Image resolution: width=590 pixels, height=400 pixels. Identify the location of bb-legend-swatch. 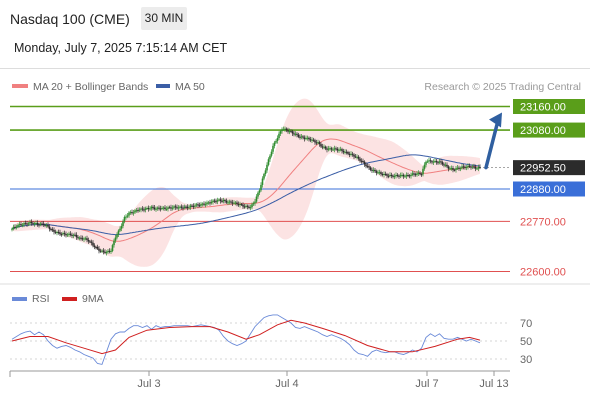
(20, 86).